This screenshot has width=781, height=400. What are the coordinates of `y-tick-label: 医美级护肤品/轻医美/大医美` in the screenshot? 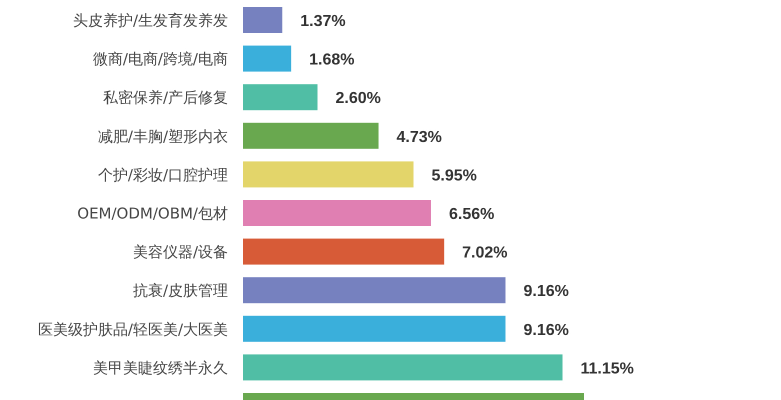 It's located at (133, 329).